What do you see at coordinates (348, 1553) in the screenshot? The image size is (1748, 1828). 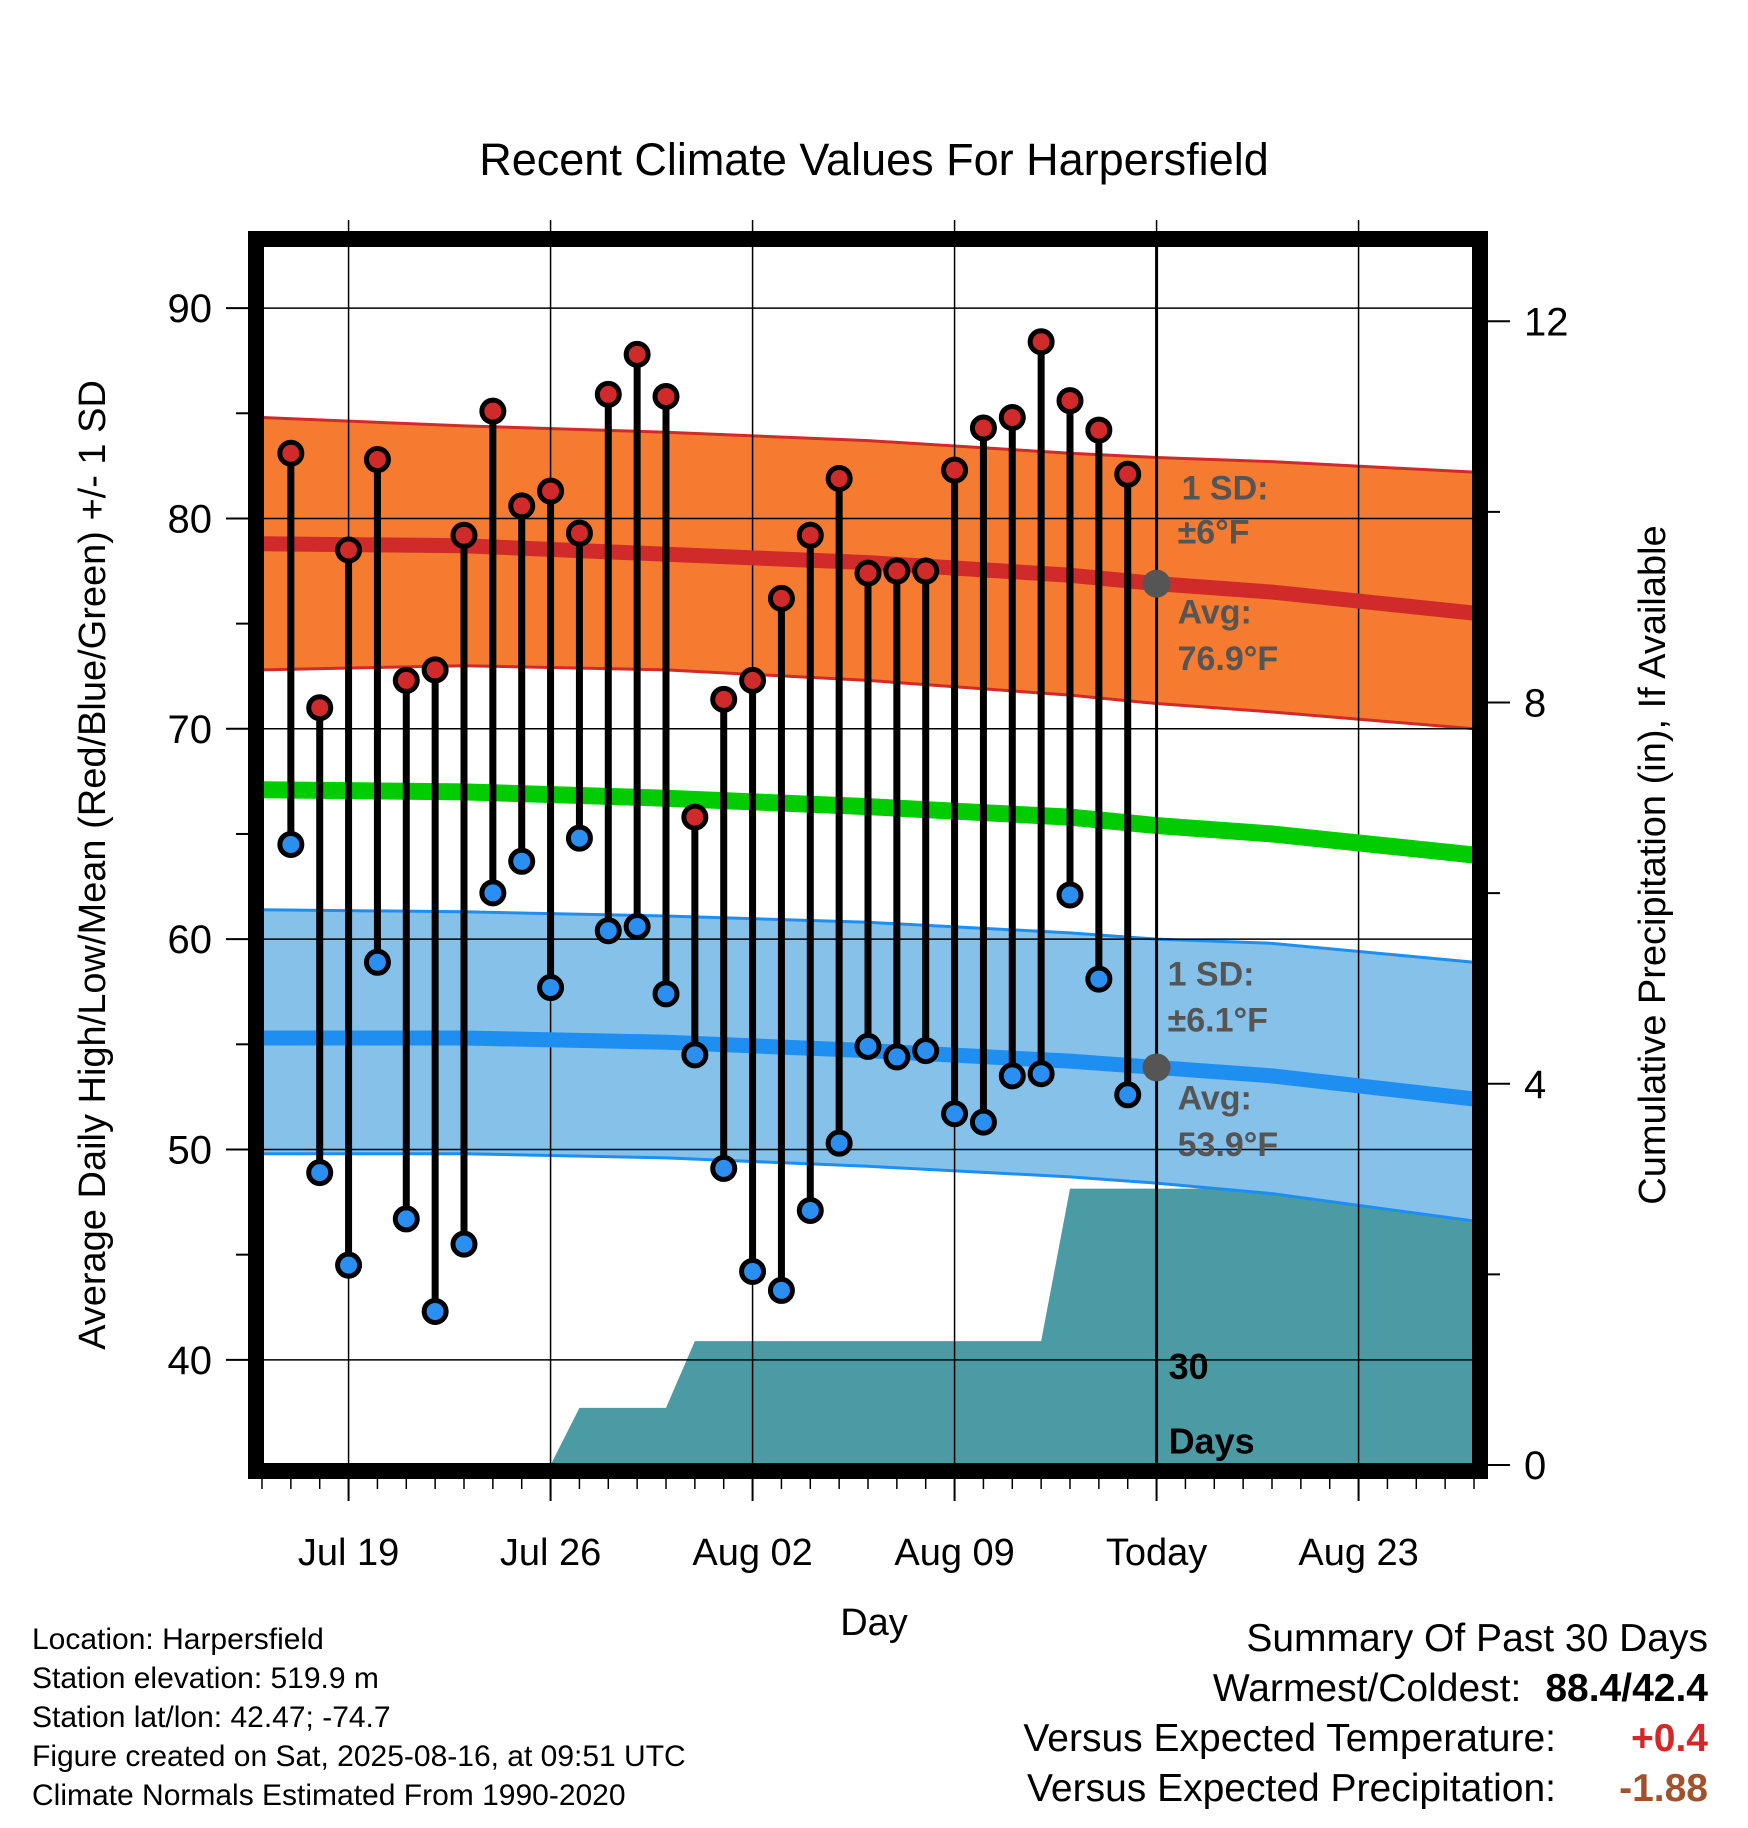 I see `x-tick-label: Jul 19` at bounding box center [348, 1553].